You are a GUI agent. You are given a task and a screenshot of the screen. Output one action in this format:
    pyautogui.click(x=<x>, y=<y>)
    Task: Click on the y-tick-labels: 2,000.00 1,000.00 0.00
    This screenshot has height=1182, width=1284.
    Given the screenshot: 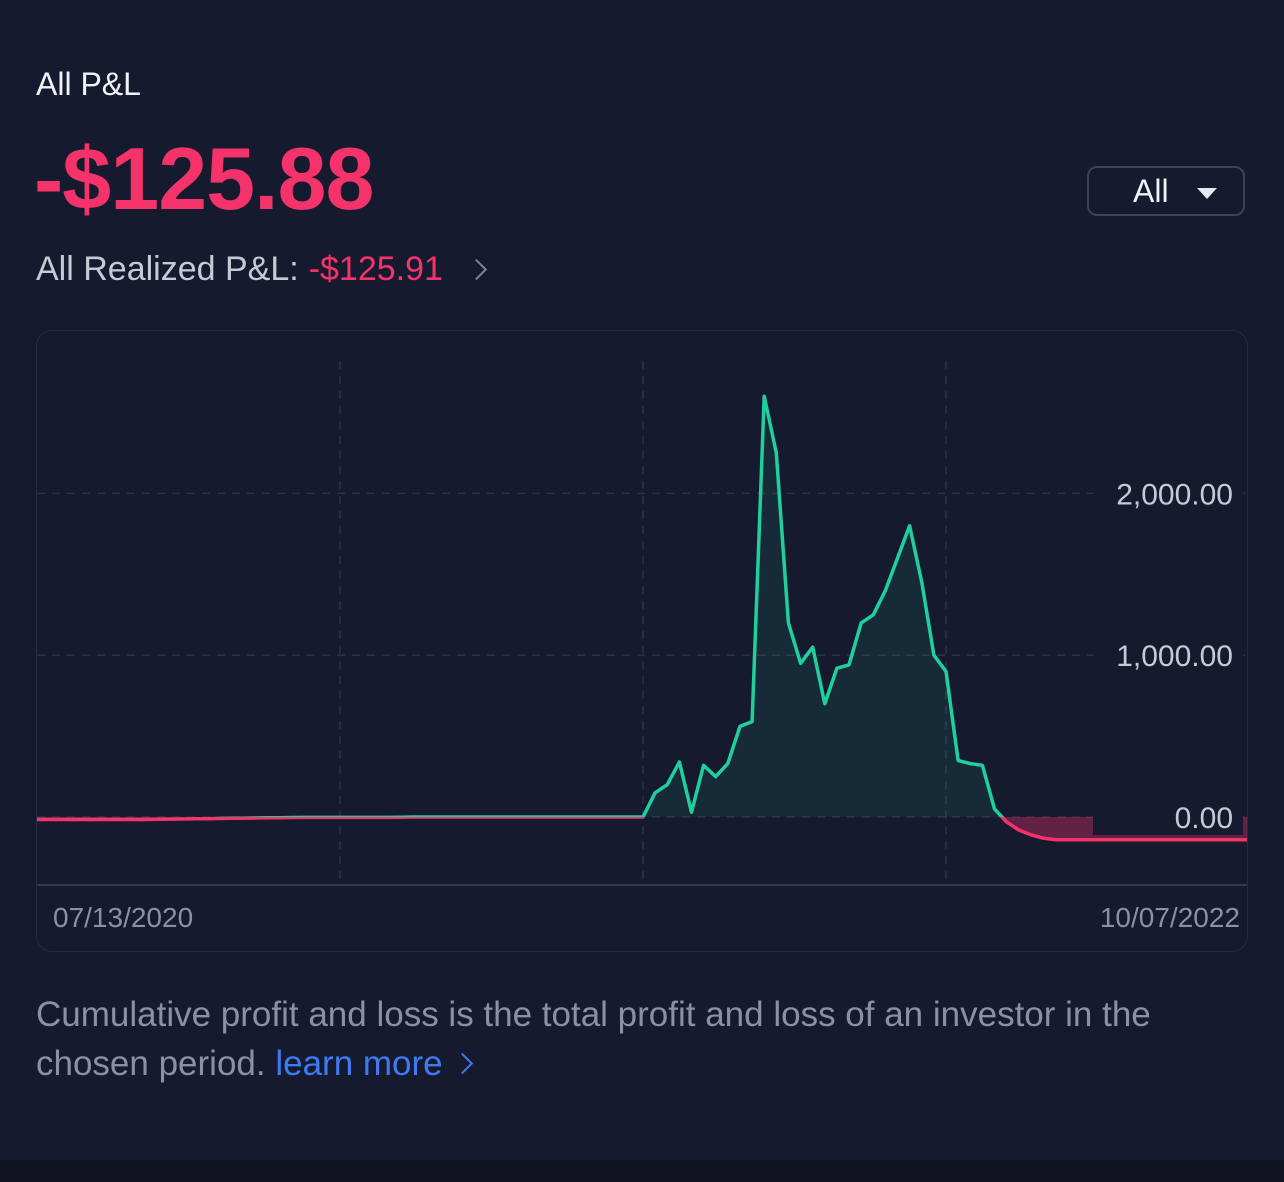 What is the action you would take?
    pyautogui.click(x=1168, y=653)
    